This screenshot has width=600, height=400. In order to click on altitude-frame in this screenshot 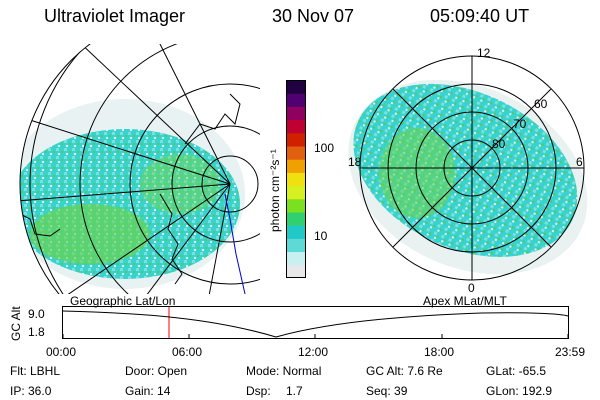, I will do `click(315, 322)`.